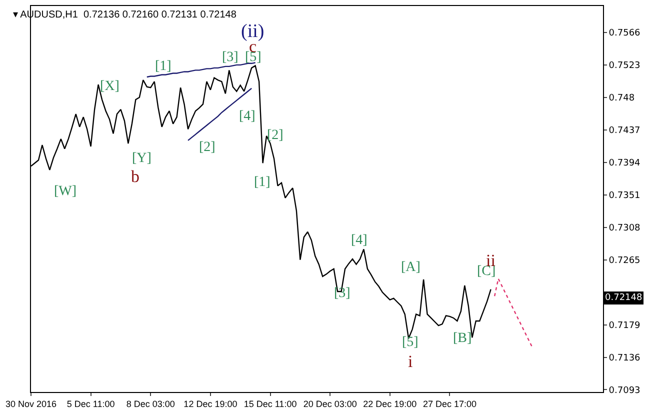  What do you see at coordinates (623, 298) in the screenshot?
I see `annotation: 0.72148` at bounding box center [623, 298].